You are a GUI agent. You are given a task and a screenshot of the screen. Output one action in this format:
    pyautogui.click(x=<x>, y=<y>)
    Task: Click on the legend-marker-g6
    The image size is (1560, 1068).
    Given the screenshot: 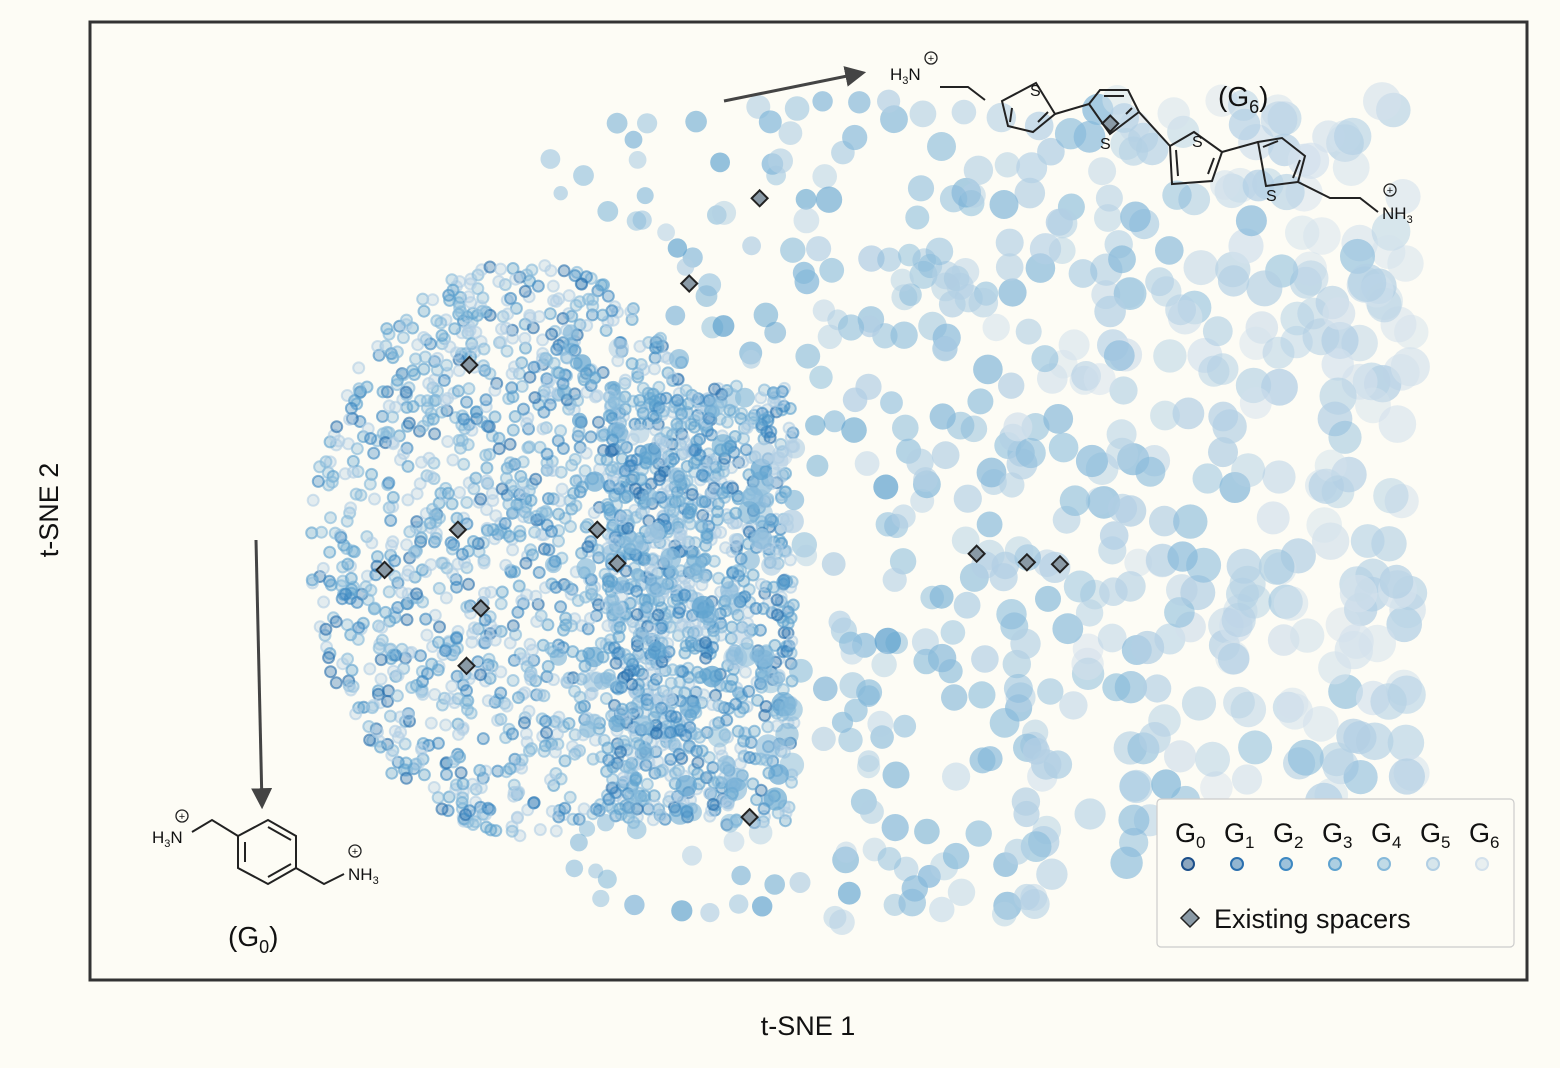 What is the action you would take?
    pyautogui.click(x=1482, y=864)
    